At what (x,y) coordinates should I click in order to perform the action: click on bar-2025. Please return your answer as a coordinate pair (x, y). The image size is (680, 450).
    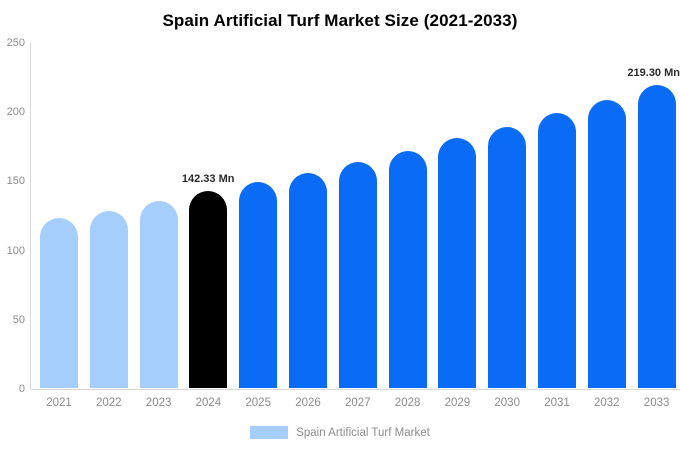
    Looking at the image, I should click on (258, 284).